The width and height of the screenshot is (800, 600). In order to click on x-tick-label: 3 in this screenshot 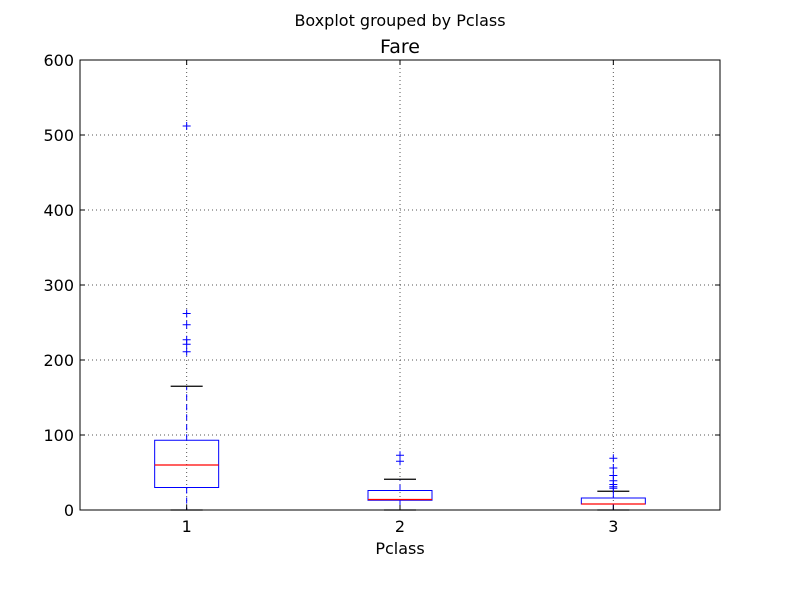, I will do `click(613, 526)`.